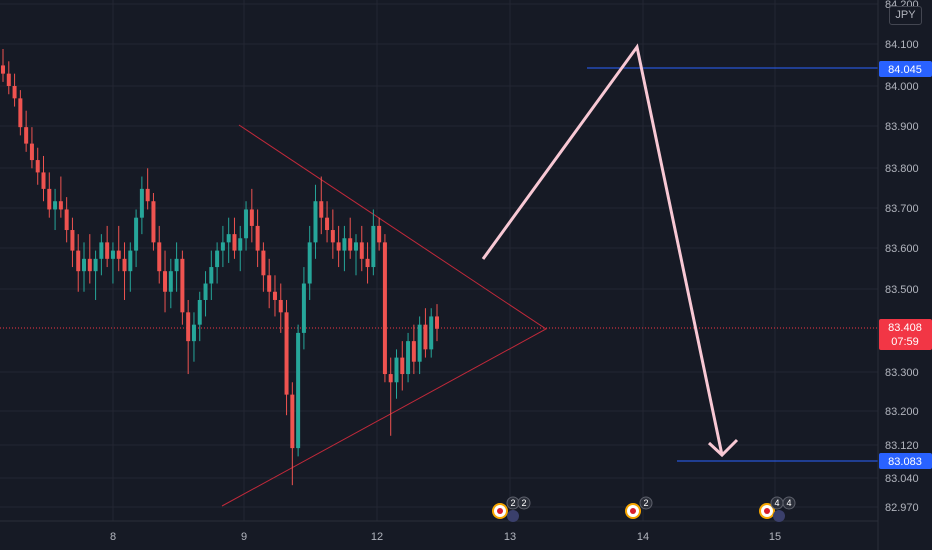 The image size is (932, 550). What do you see at coordinates (902, 249) in the screenshot?
I see `price-tick-label: 83.600` at bounding box center [902, 249].